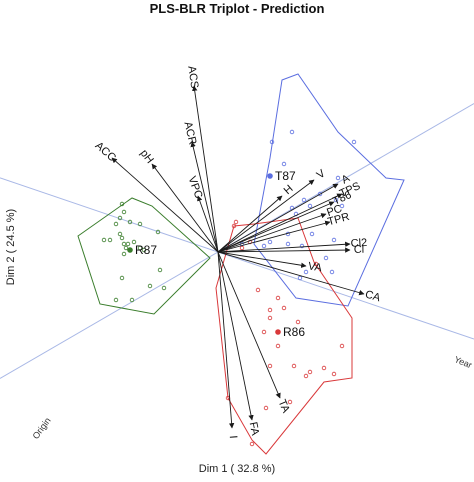  What do you see at coordinates (233, 437) in the screenshot?
I see `variable-label-i: I` at bounding box center [233, 437].